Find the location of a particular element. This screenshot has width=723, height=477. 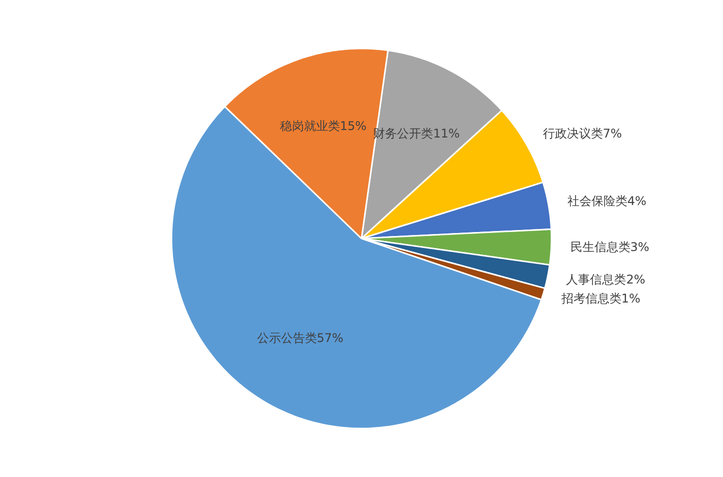

slice-label: 人事信息类2% is located at coordinates (606, 279).